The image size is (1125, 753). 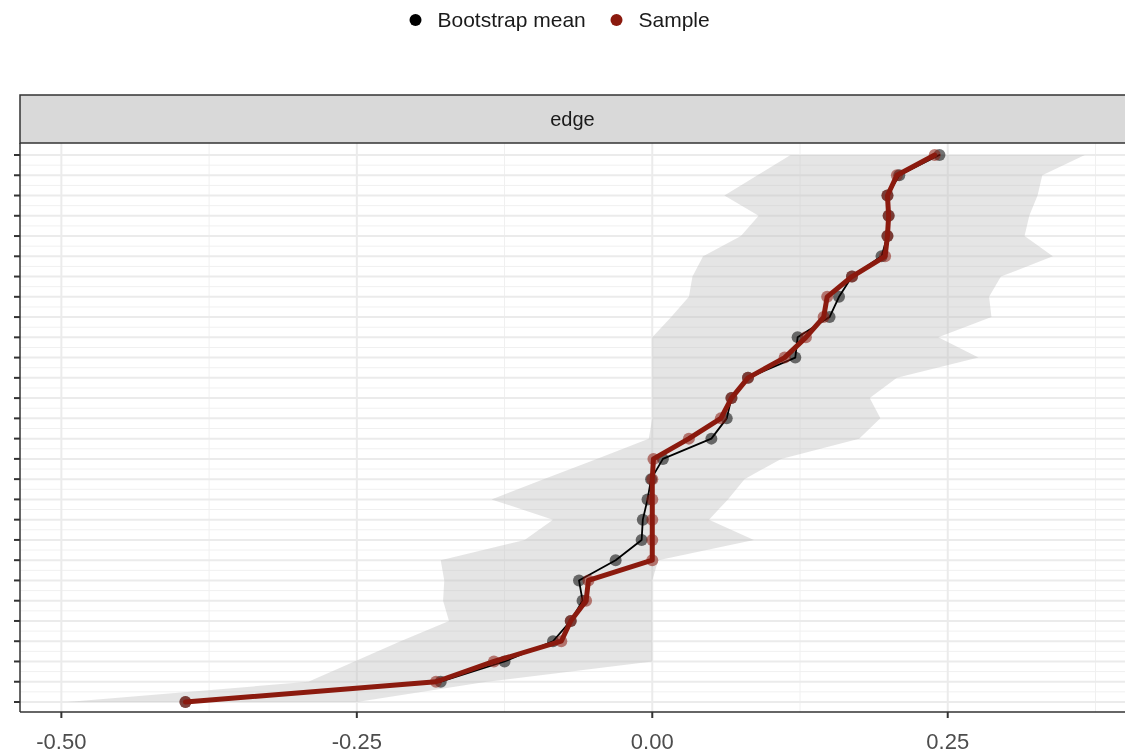 I want to click on x-tick-label: 0.25, so click(x=948, y=741).